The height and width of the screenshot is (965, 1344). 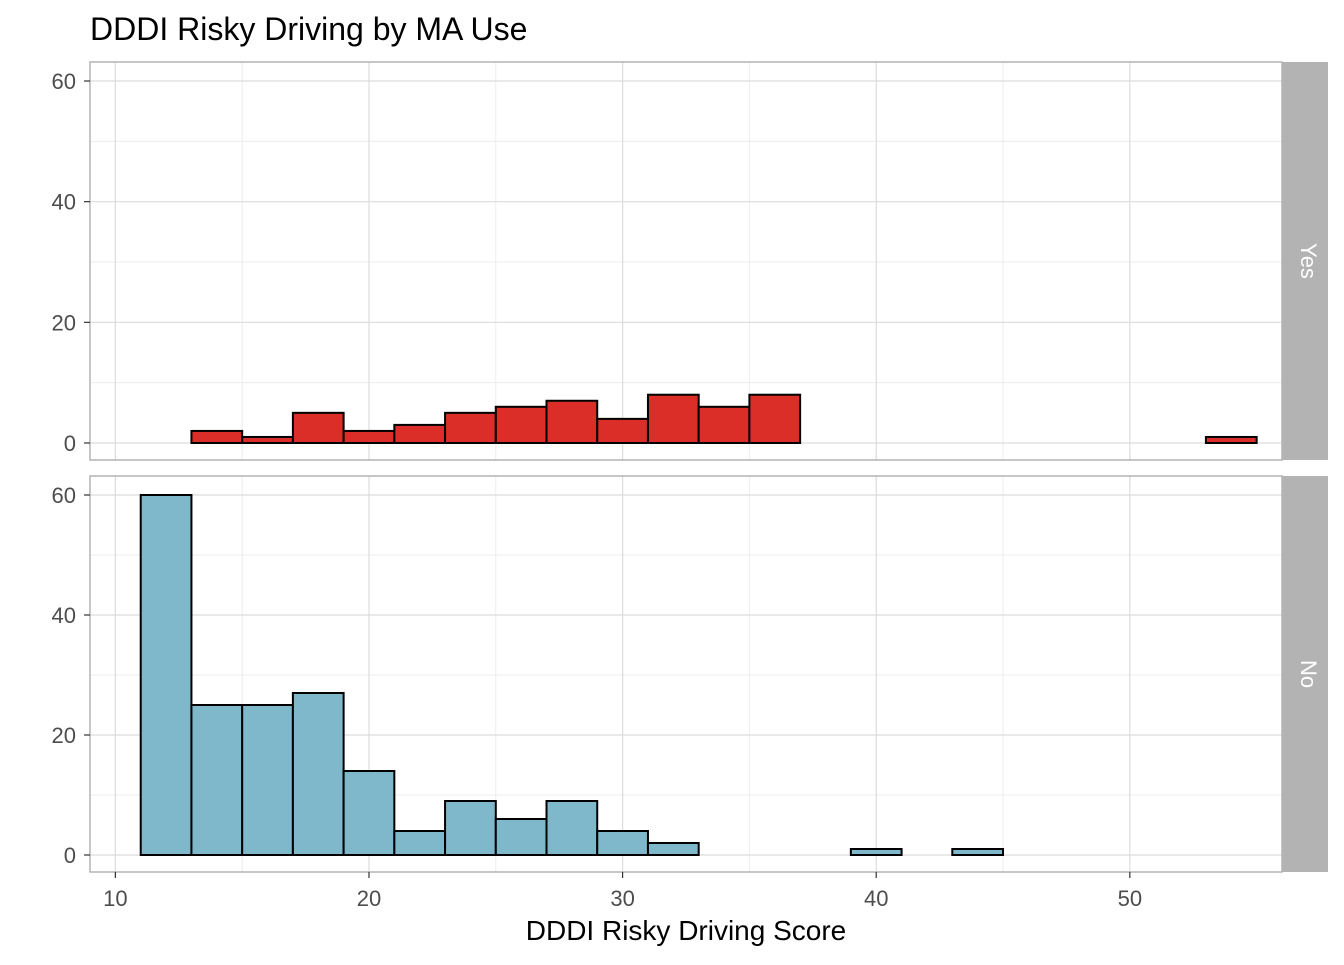 I want to click on facet-strip-label: No, so click(x=1308, y=674).